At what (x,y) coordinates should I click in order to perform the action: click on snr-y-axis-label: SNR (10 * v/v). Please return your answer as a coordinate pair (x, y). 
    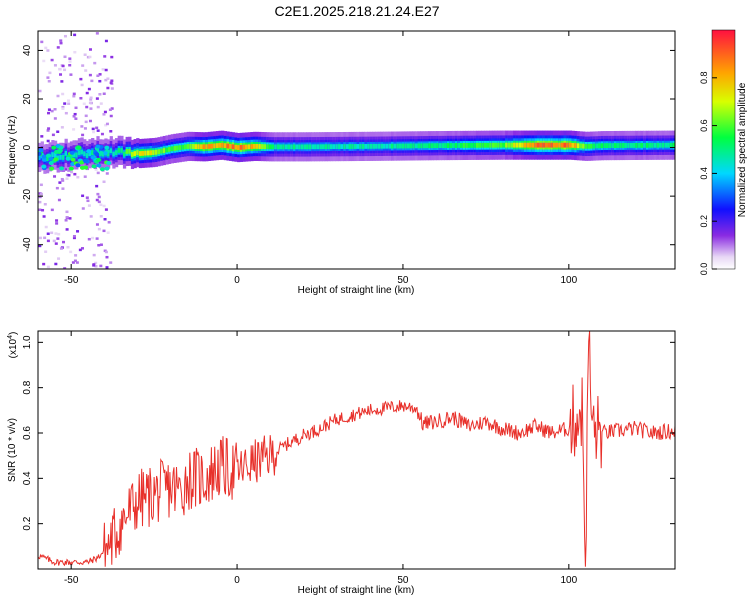
    Looking at the image, I should click on (12, 450).